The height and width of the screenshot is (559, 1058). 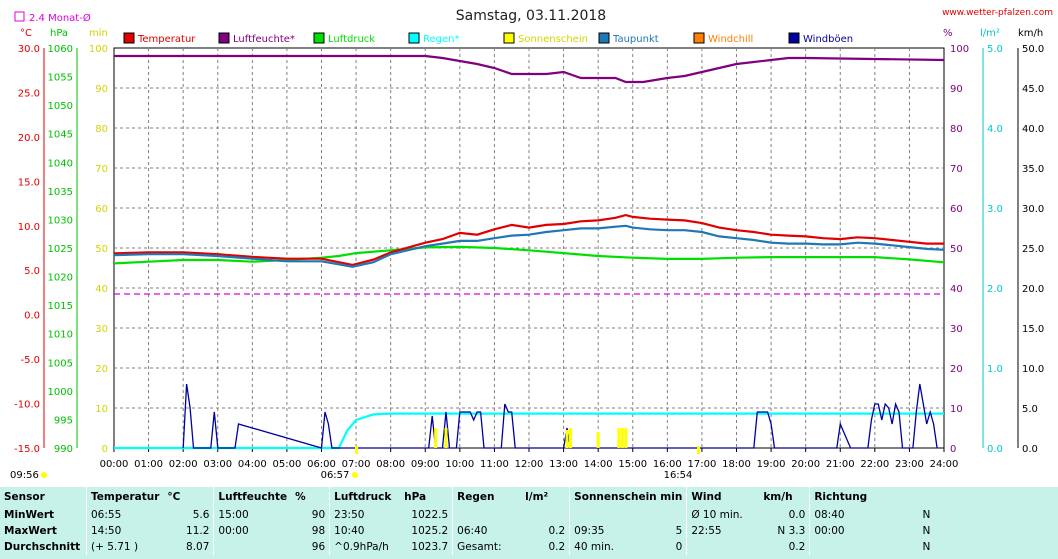 What do you see at coordinates (487, 515) in the screenshot?
I see `stats-rain-time` at bounding box center [487, 515].